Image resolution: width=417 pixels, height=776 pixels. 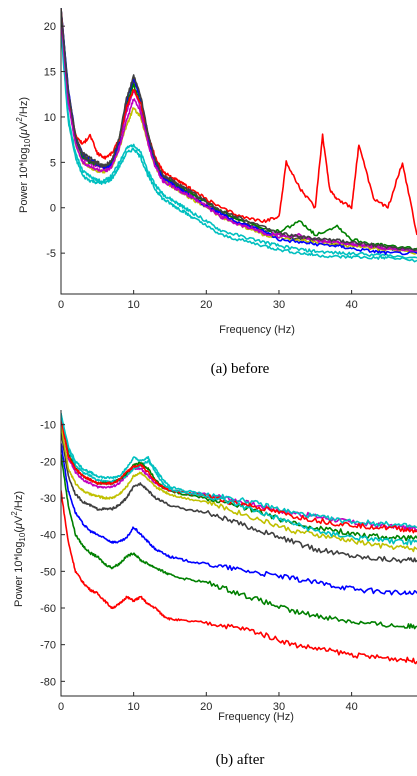 I want to click on y-tick-label: -70, so click(x=48, y=646).